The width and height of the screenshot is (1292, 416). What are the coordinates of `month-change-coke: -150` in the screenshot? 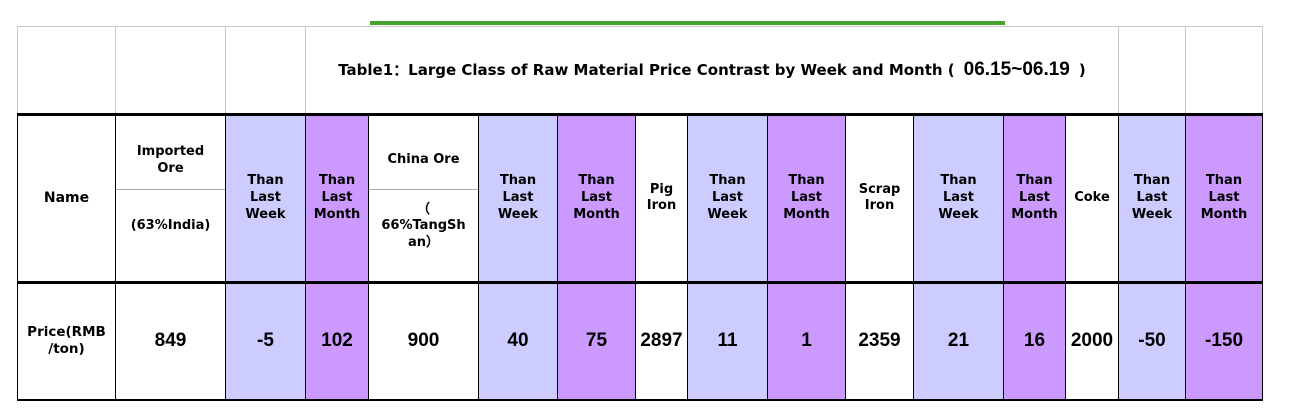 It's located at (1224, 340).